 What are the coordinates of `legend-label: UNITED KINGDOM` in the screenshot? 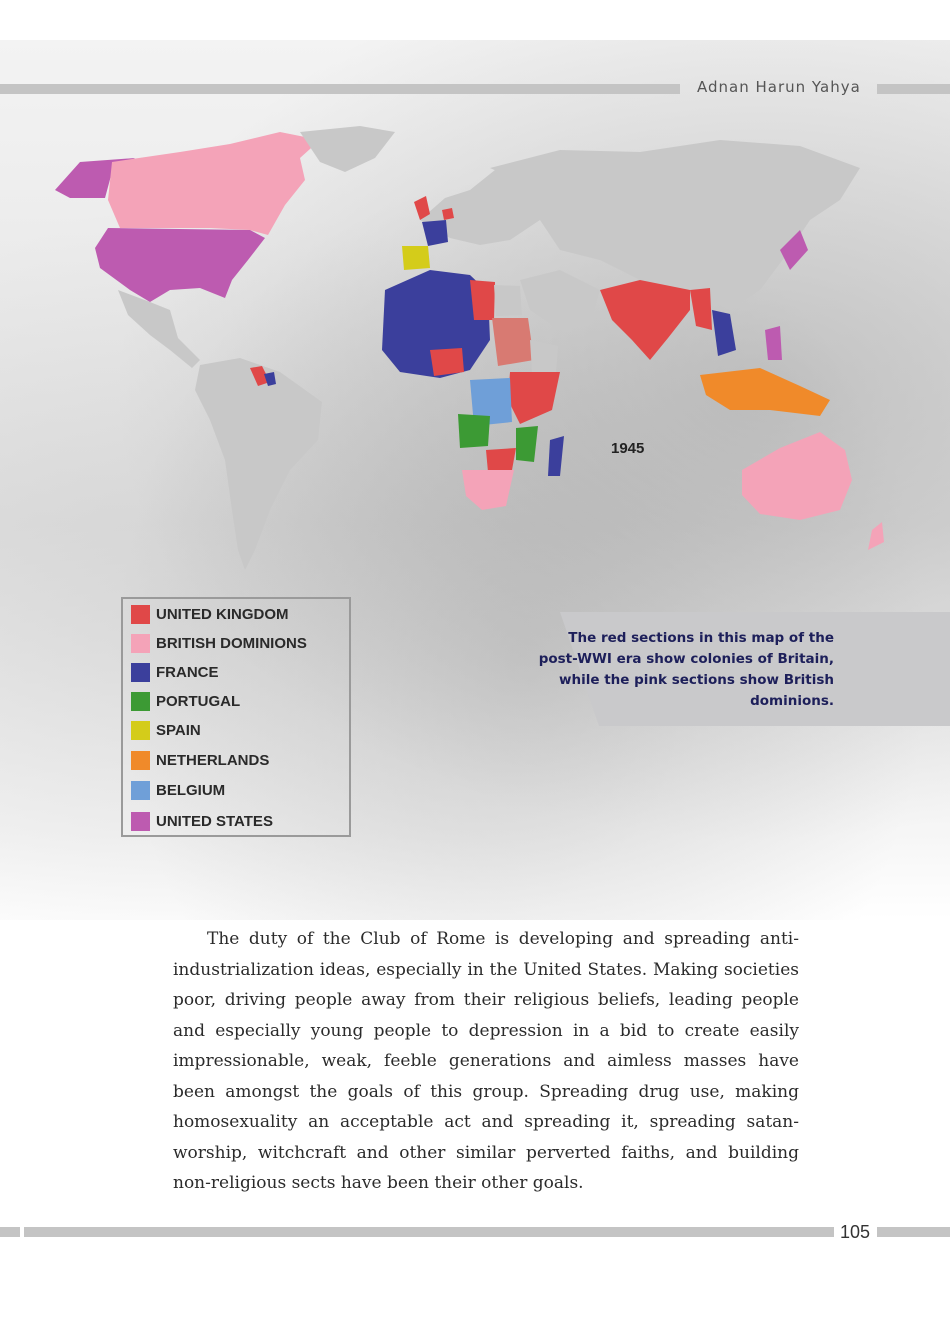 It's located at (222, 614).